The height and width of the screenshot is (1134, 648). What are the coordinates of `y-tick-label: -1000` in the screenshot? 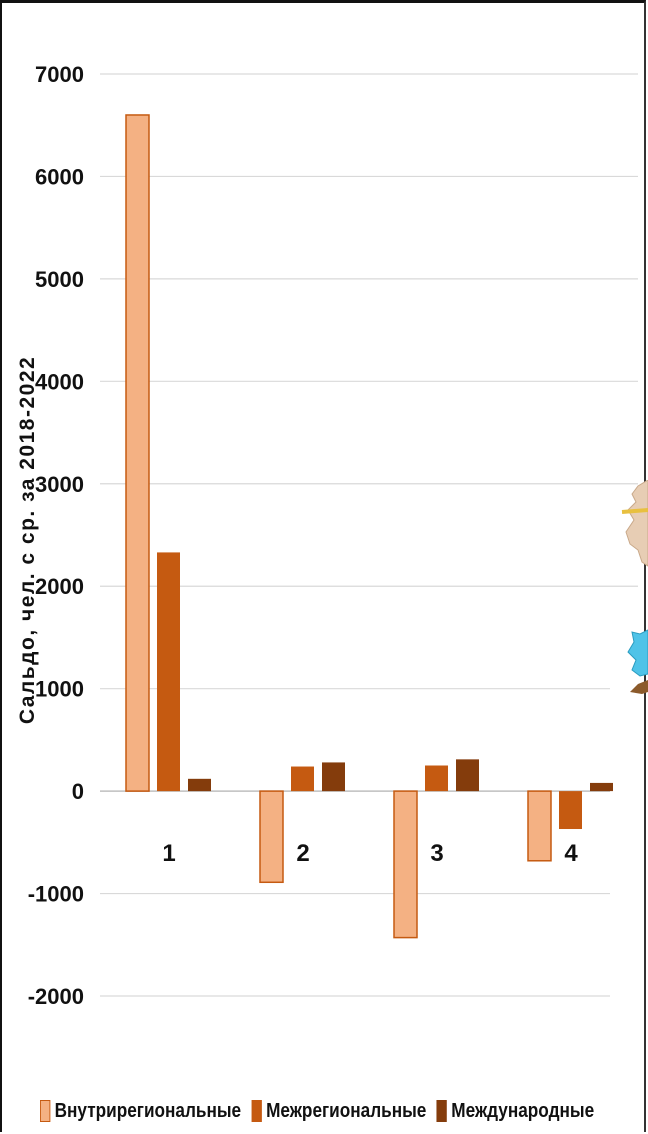 It's located at (56, 894).